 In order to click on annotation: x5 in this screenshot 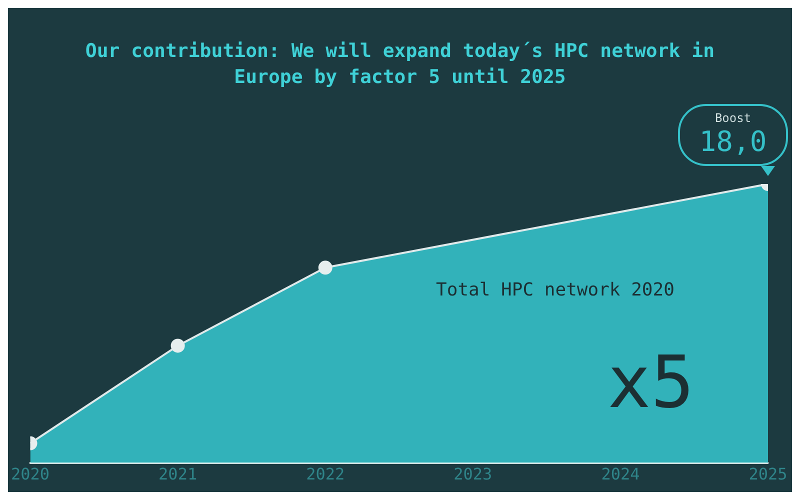, I will do `click(651, 382)`.